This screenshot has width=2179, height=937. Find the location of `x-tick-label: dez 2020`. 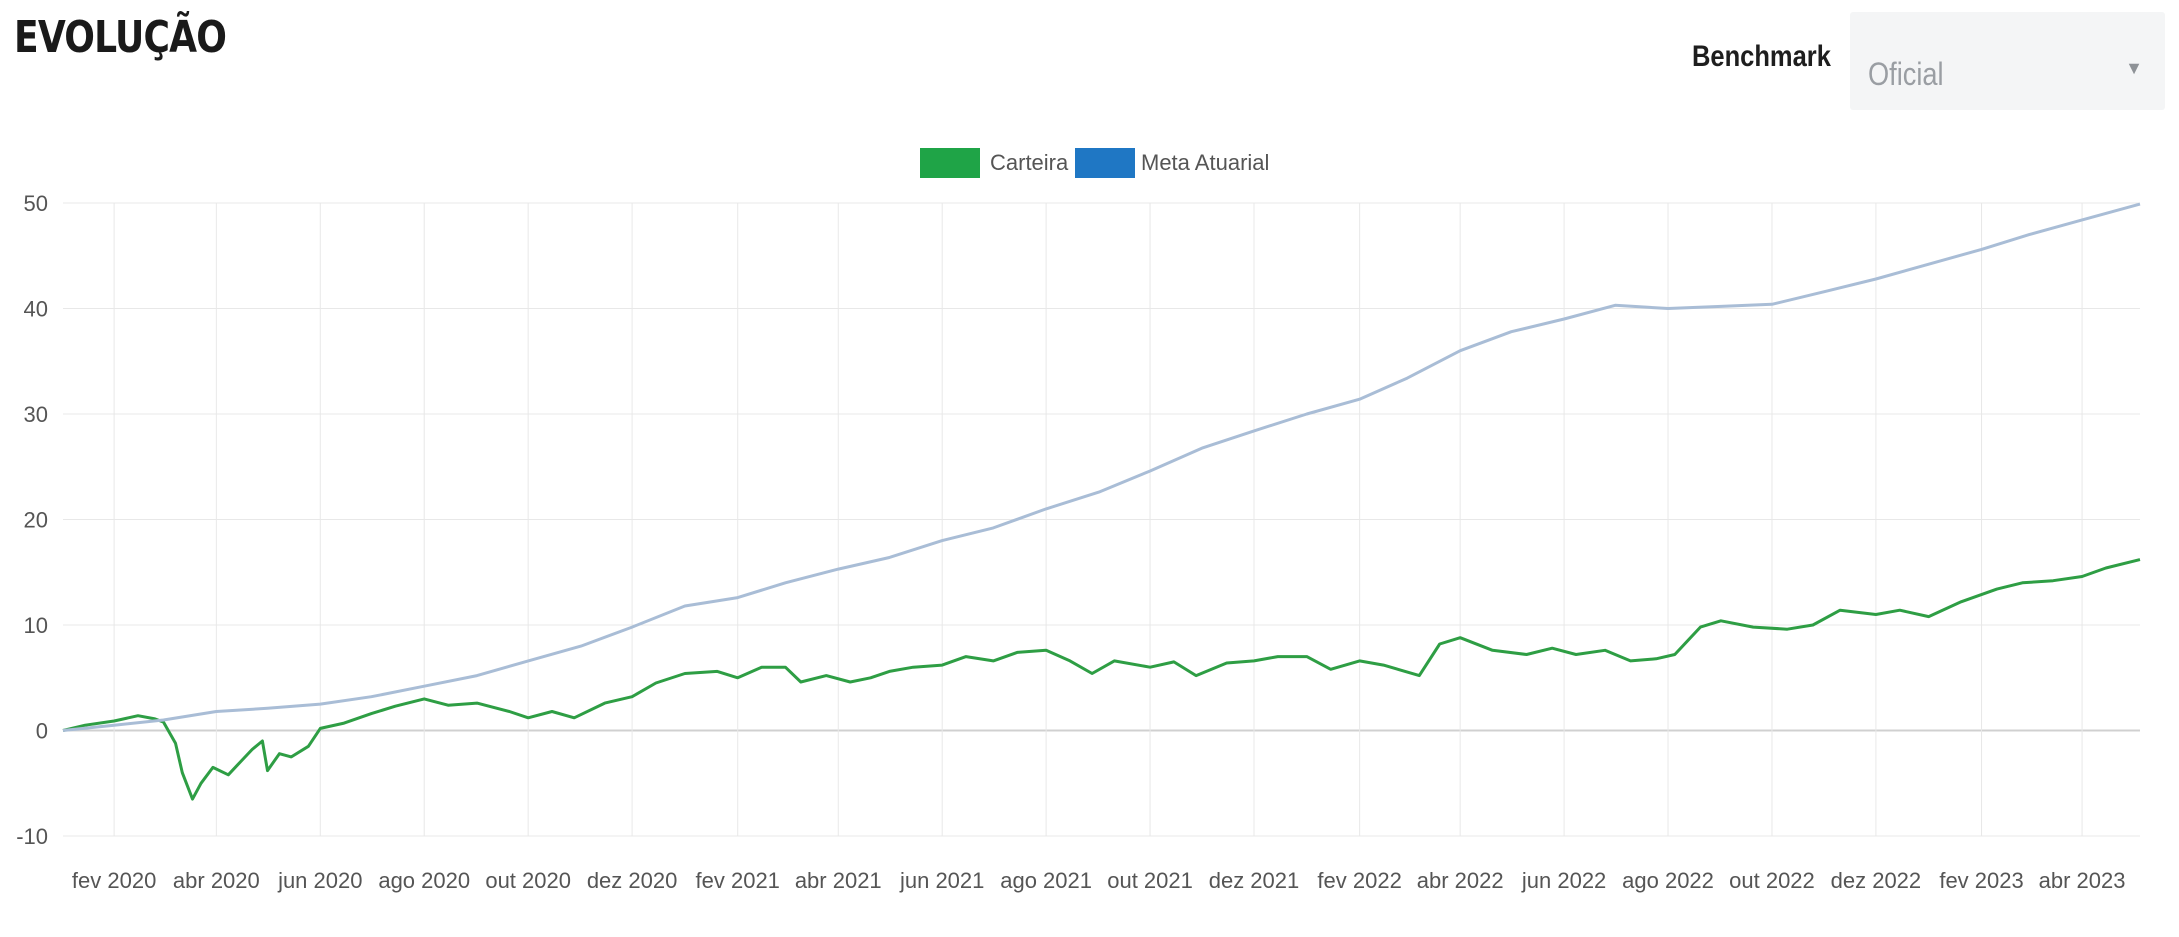

x-tick-label: dez 2020 is located at coordinates (632, 880).